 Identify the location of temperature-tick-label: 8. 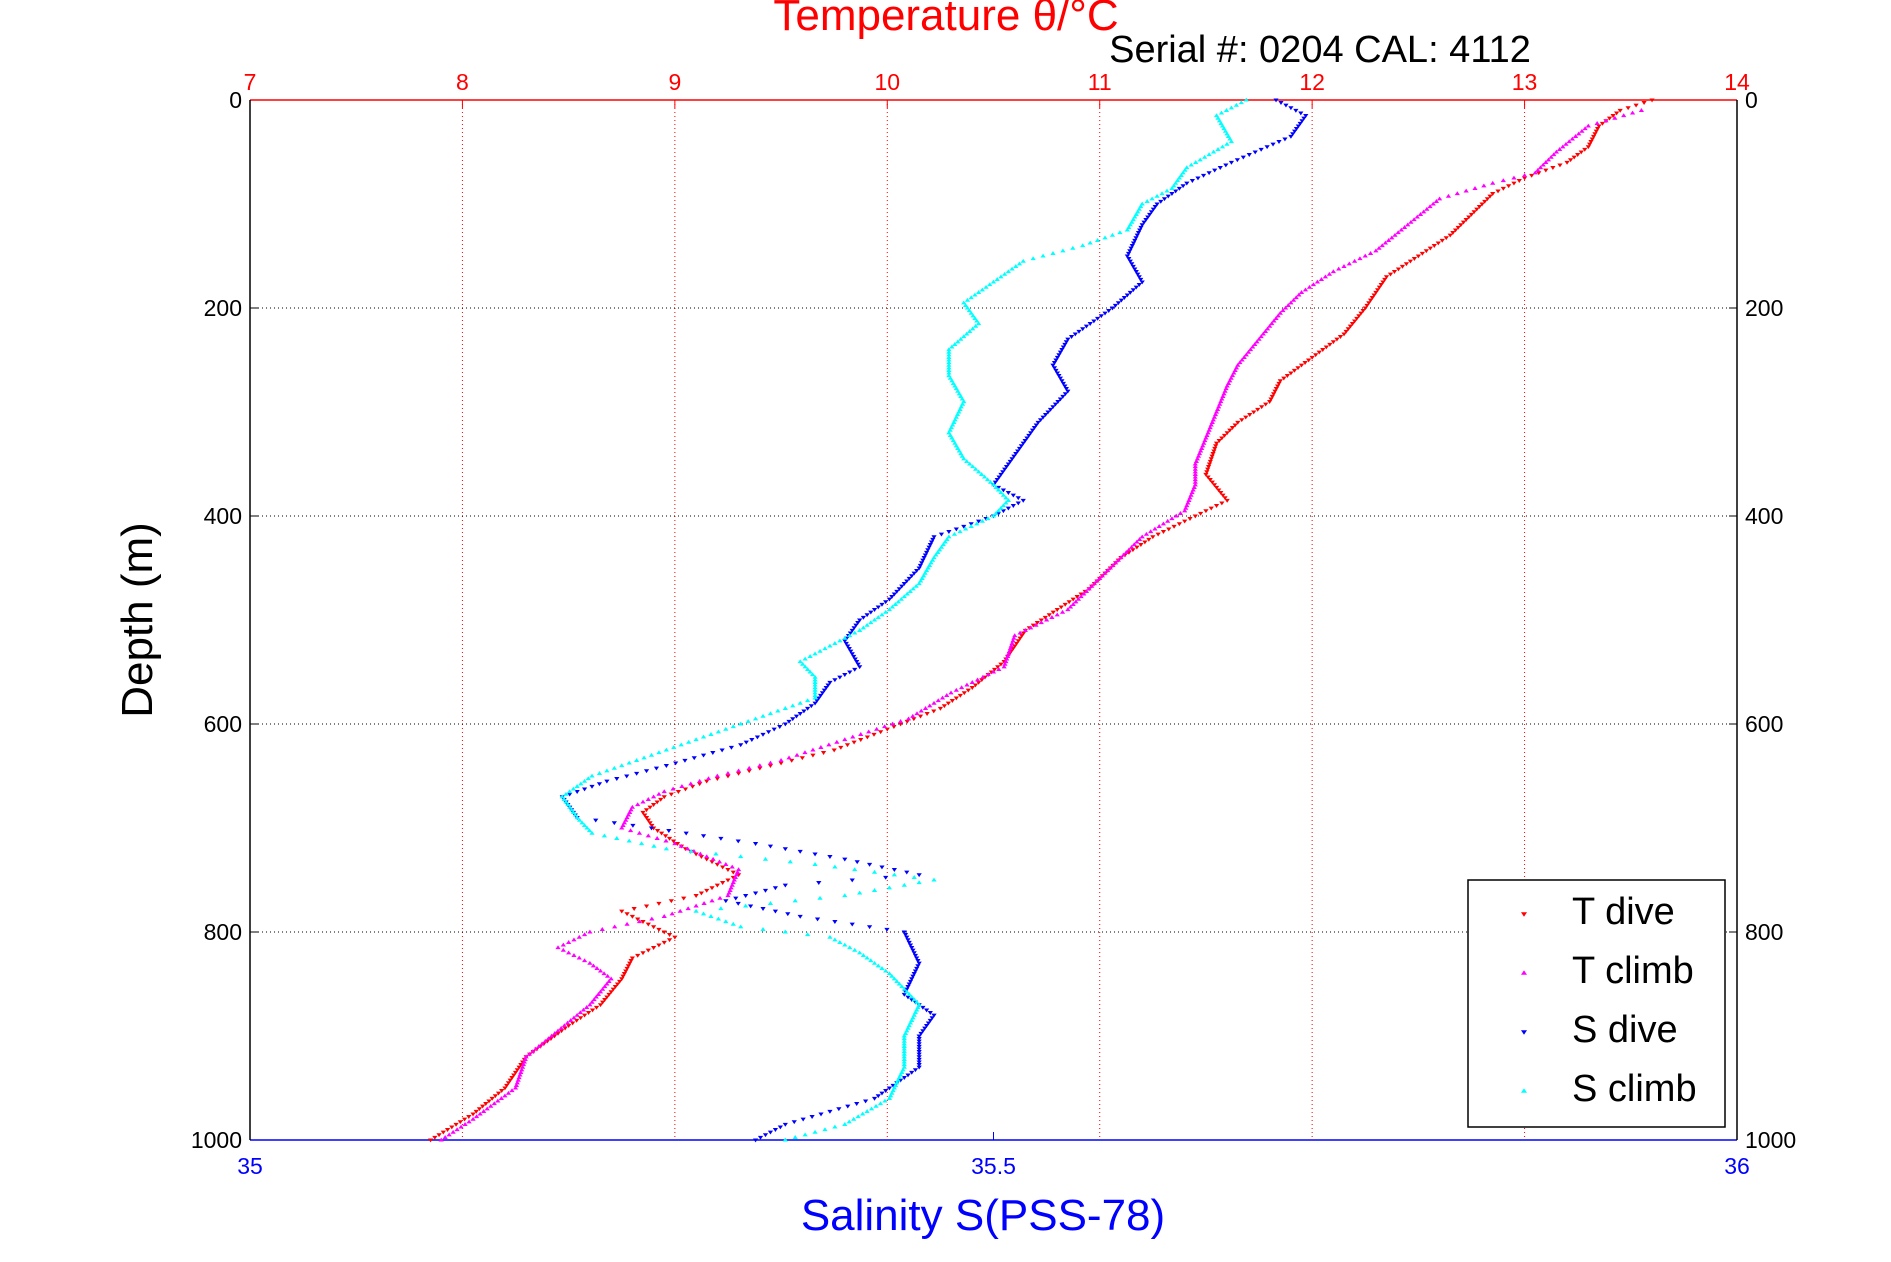
(462, 82).